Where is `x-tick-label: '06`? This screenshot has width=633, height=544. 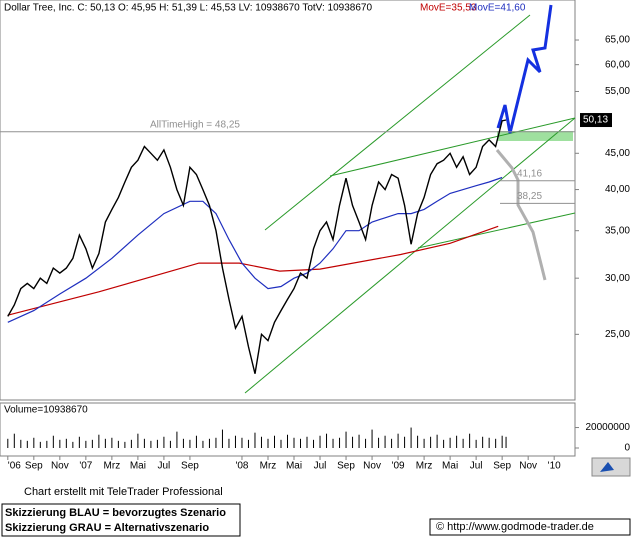 x-tick-label: '06 is located at coordinates (14, 466).